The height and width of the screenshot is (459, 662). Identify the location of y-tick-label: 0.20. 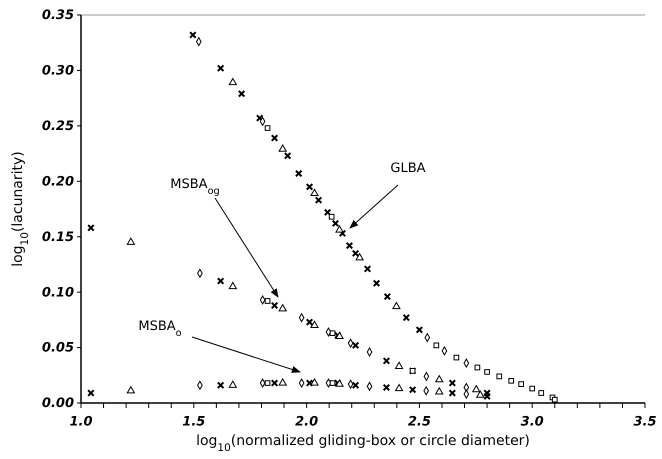
(58, 182).